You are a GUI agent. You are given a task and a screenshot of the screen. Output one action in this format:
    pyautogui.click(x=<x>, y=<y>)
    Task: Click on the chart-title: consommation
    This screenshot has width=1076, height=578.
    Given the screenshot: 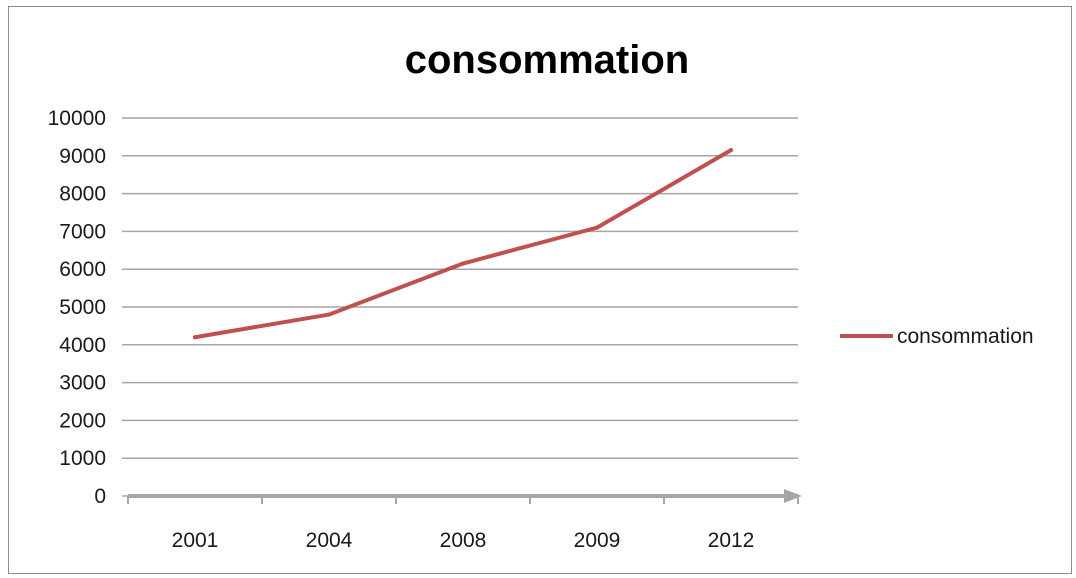 What is the action you would take?
    pyautogui.click(x=547, y=60)
    